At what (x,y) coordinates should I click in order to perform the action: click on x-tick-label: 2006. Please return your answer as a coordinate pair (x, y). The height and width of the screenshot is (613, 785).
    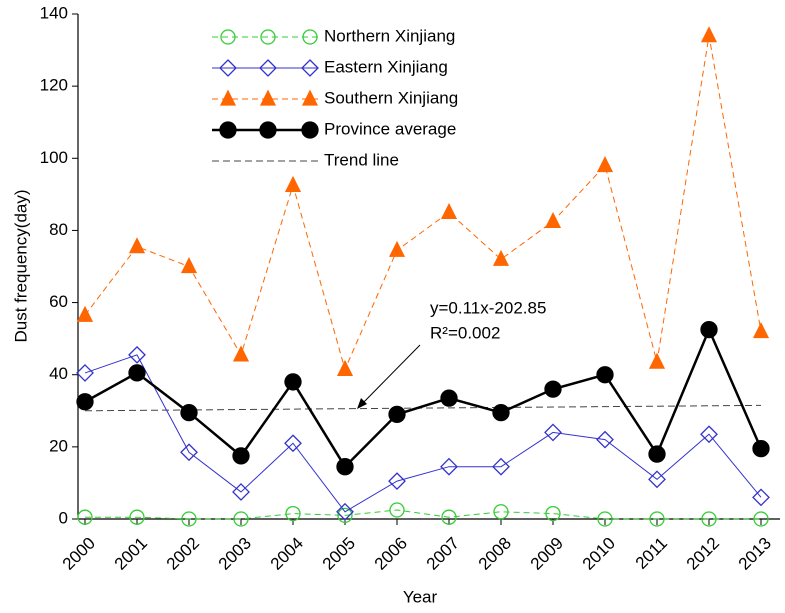
    Looking at the image, I should click on (391, 554).